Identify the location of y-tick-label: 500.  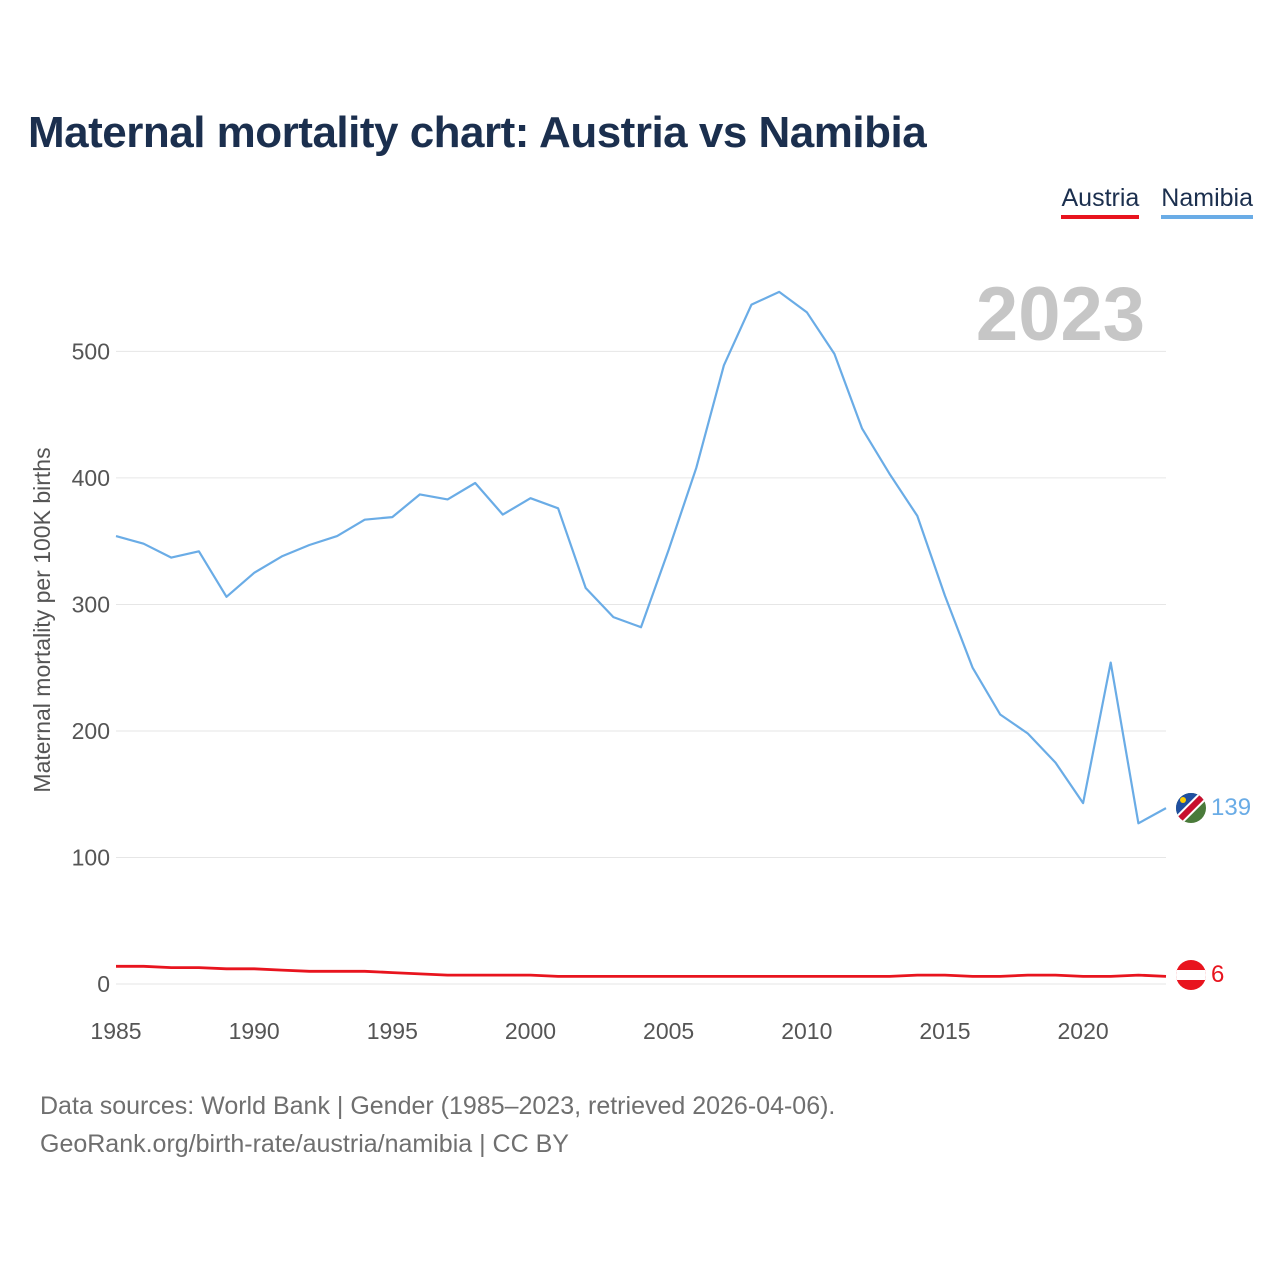
(91, 351).